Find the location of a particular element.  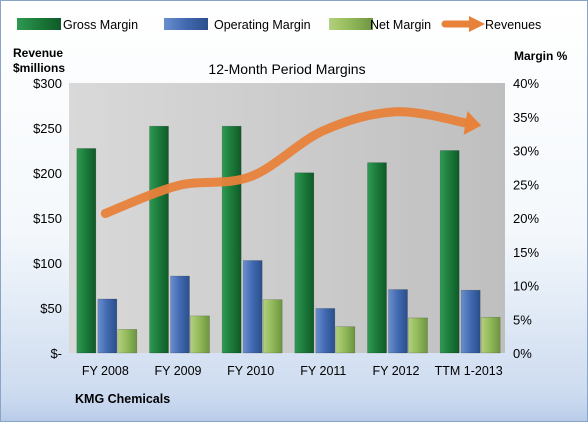

left-tick-label: $200 is located at coordinates (47, 173).